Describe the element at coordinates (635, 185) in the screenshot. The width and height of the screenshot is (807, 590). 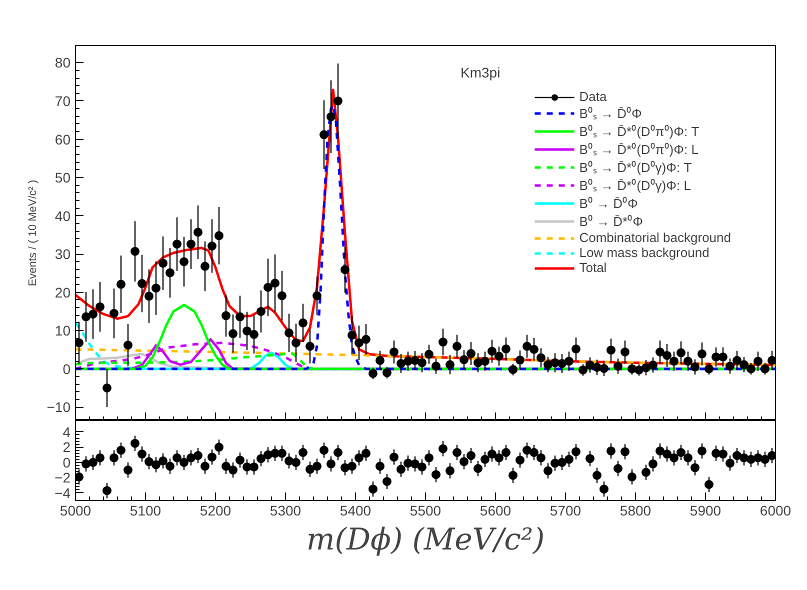
I see `legend-label: B⁰ₛ → D̄*⁰(D⁰γ)Φ: L` at that location.